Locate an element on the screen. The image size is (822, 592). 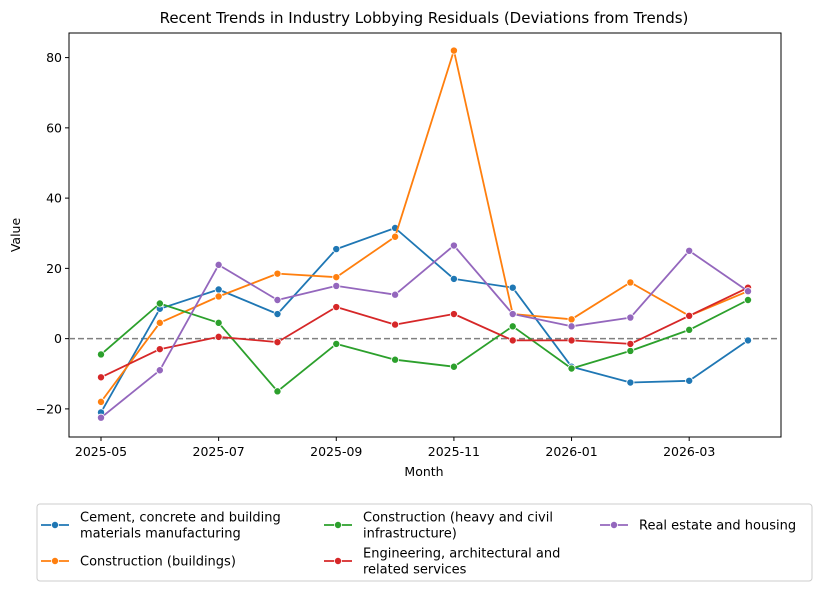
y-axis: −20 0 20 40 60 80 is located at coordinates (52, 233).